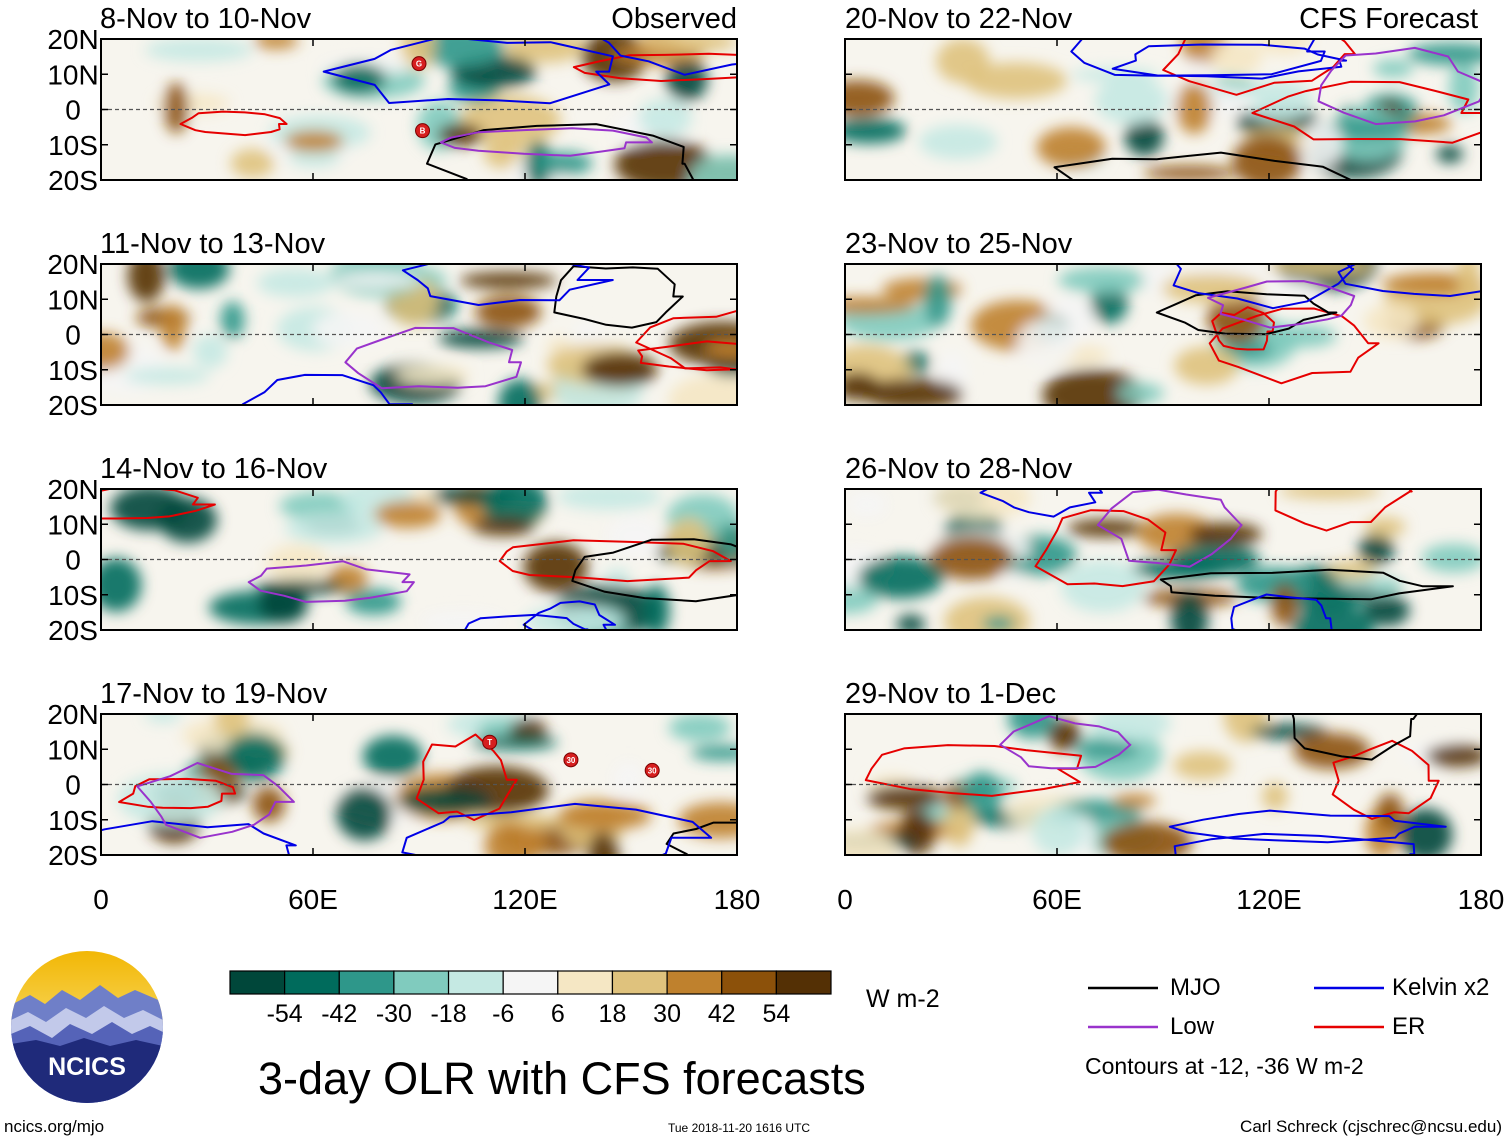  I want to click on y-tick-label: 10S, so click(73, 145).